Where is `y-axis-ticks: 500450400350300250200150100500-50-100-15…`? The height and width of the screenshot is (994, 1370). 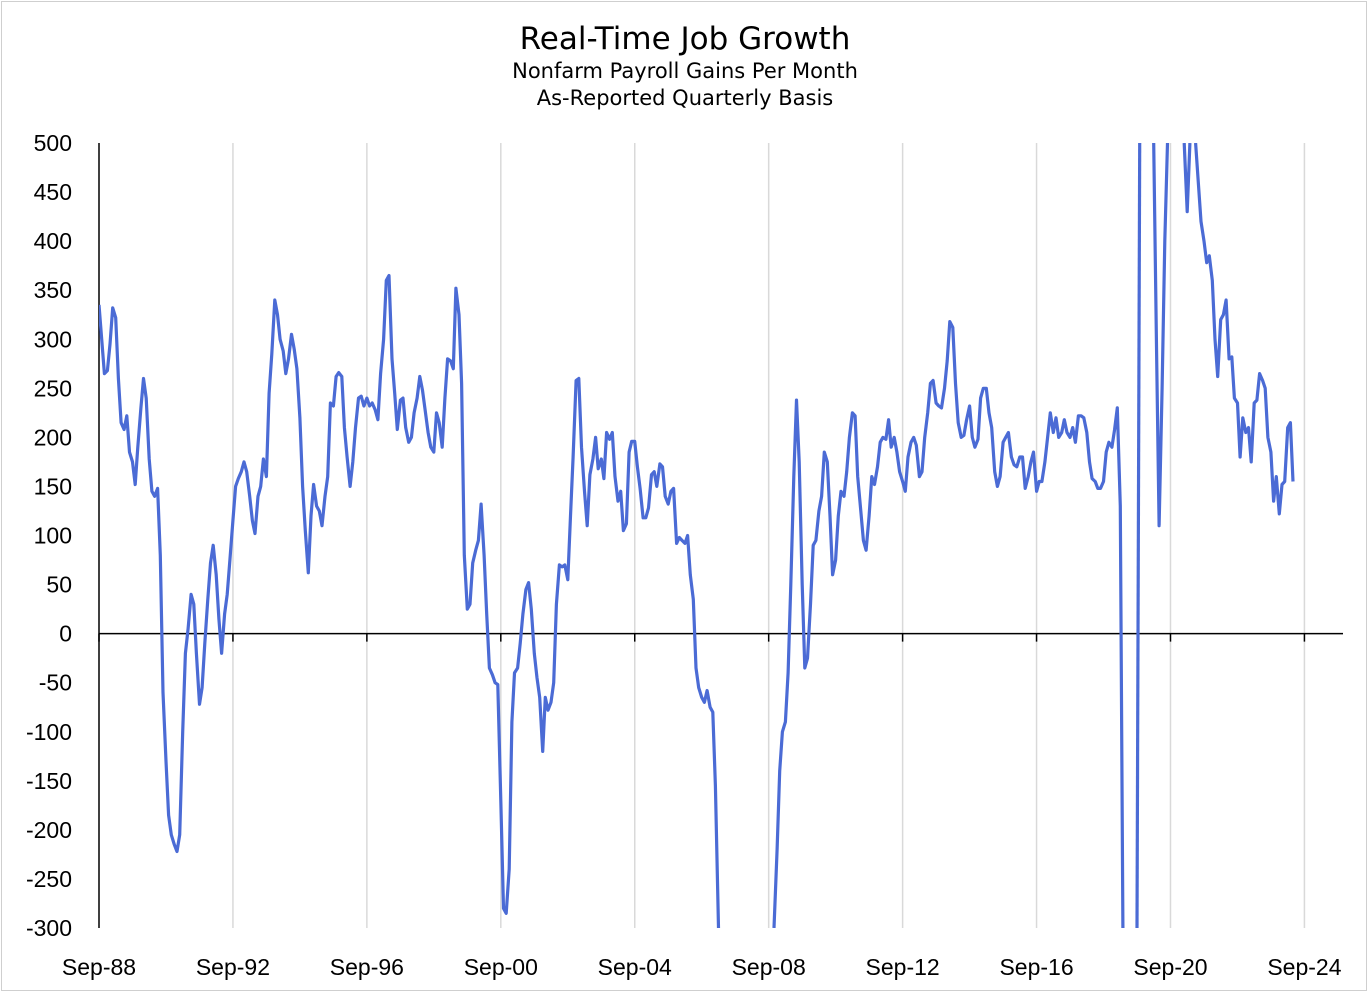
y-axis-ticks: 500450400350300250200150100500-50-100-15… is located at coordinates (49, 535).